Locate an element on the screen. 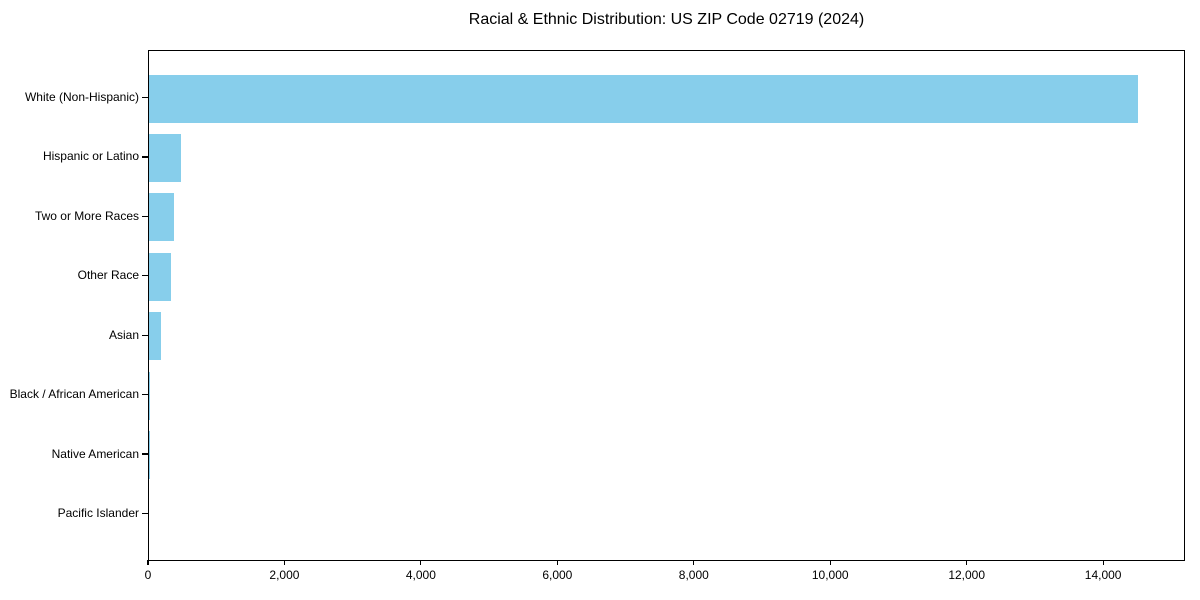 The width and height of the screenshot is (1200, 600). x-tick-label: 2,000 is located at coordinates (284, 575).